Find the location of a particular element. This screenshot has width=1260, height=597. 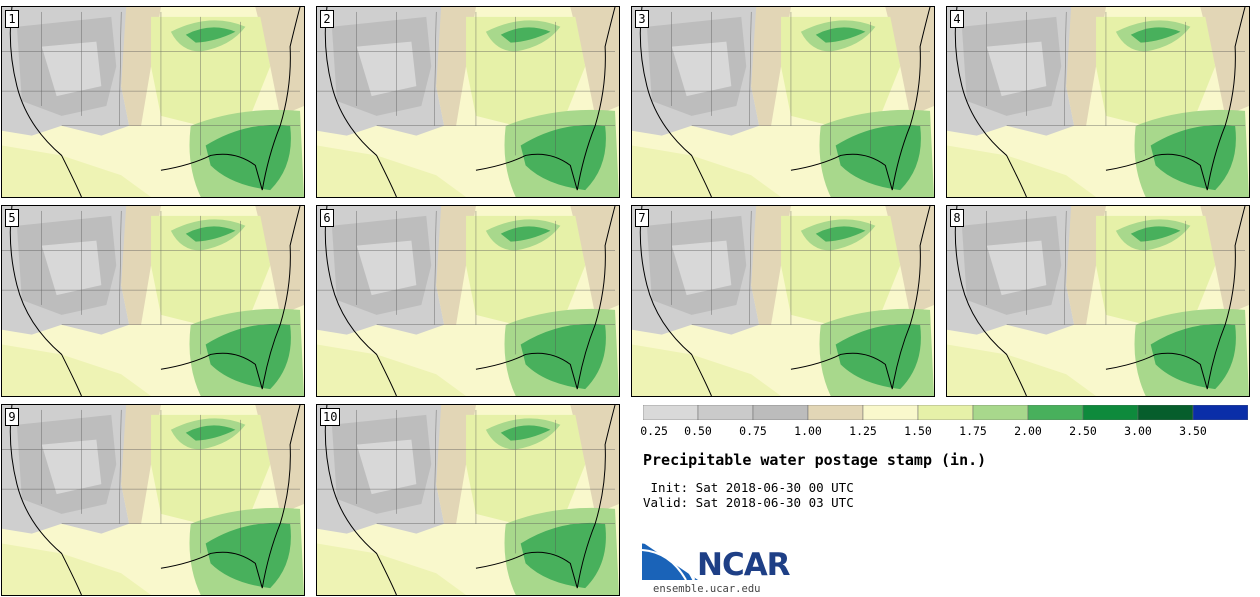

member-number: 2 is located at coordinates (327, 19).